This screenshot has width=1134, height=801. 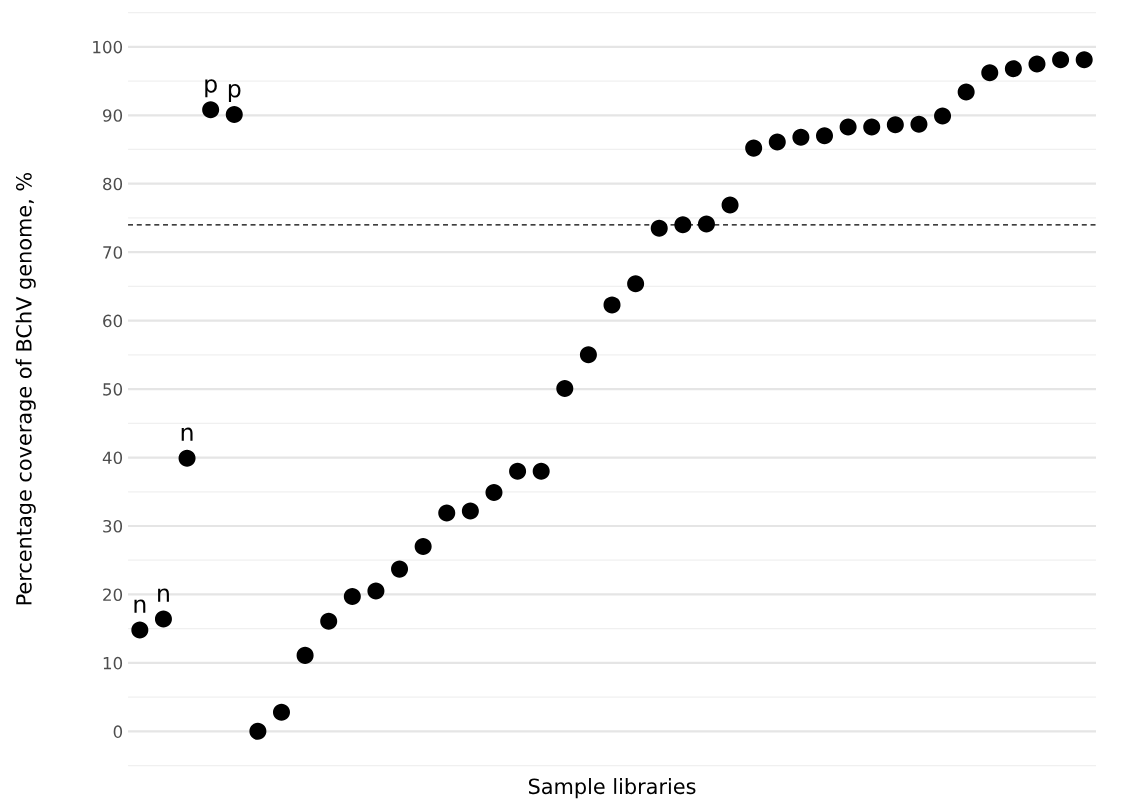 What do you see at coordinates (118, 731) in the screenshot?
I see `y-tick-label: 0` at bounding box center [118, 731].